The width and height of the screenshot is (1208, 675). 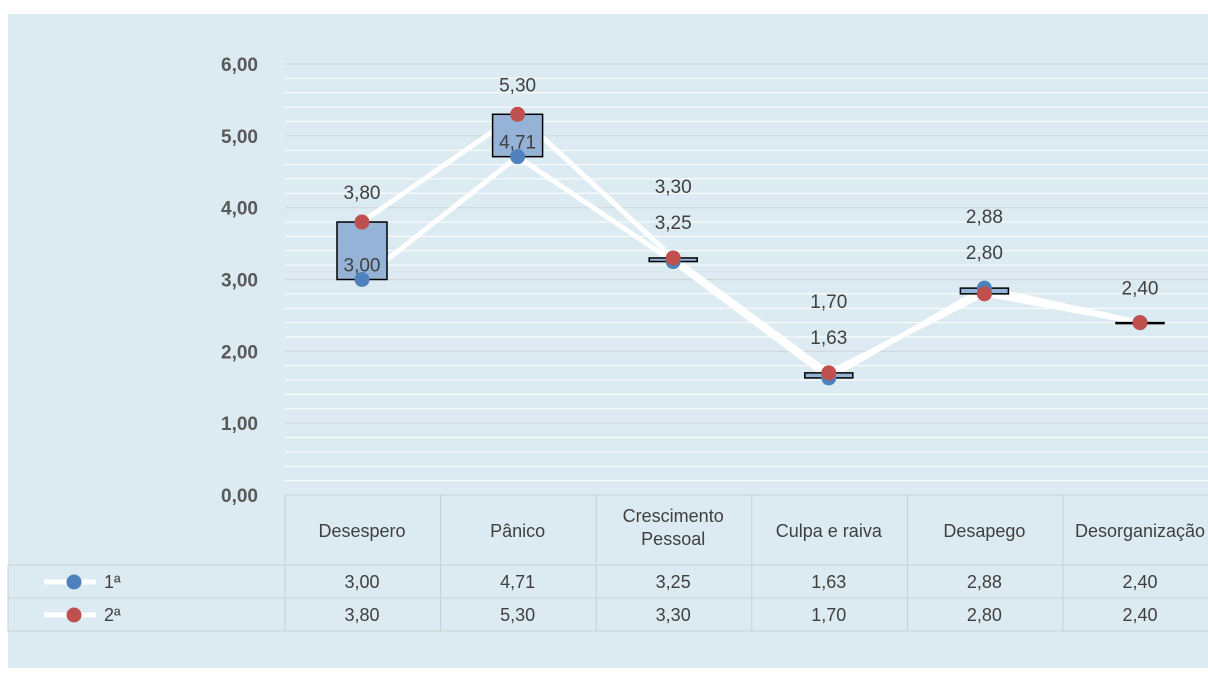 What do you see at coordinates (1140, 289) in the screenshot?
I see `data-label: 2,40` at bounding box center [1140, 289].